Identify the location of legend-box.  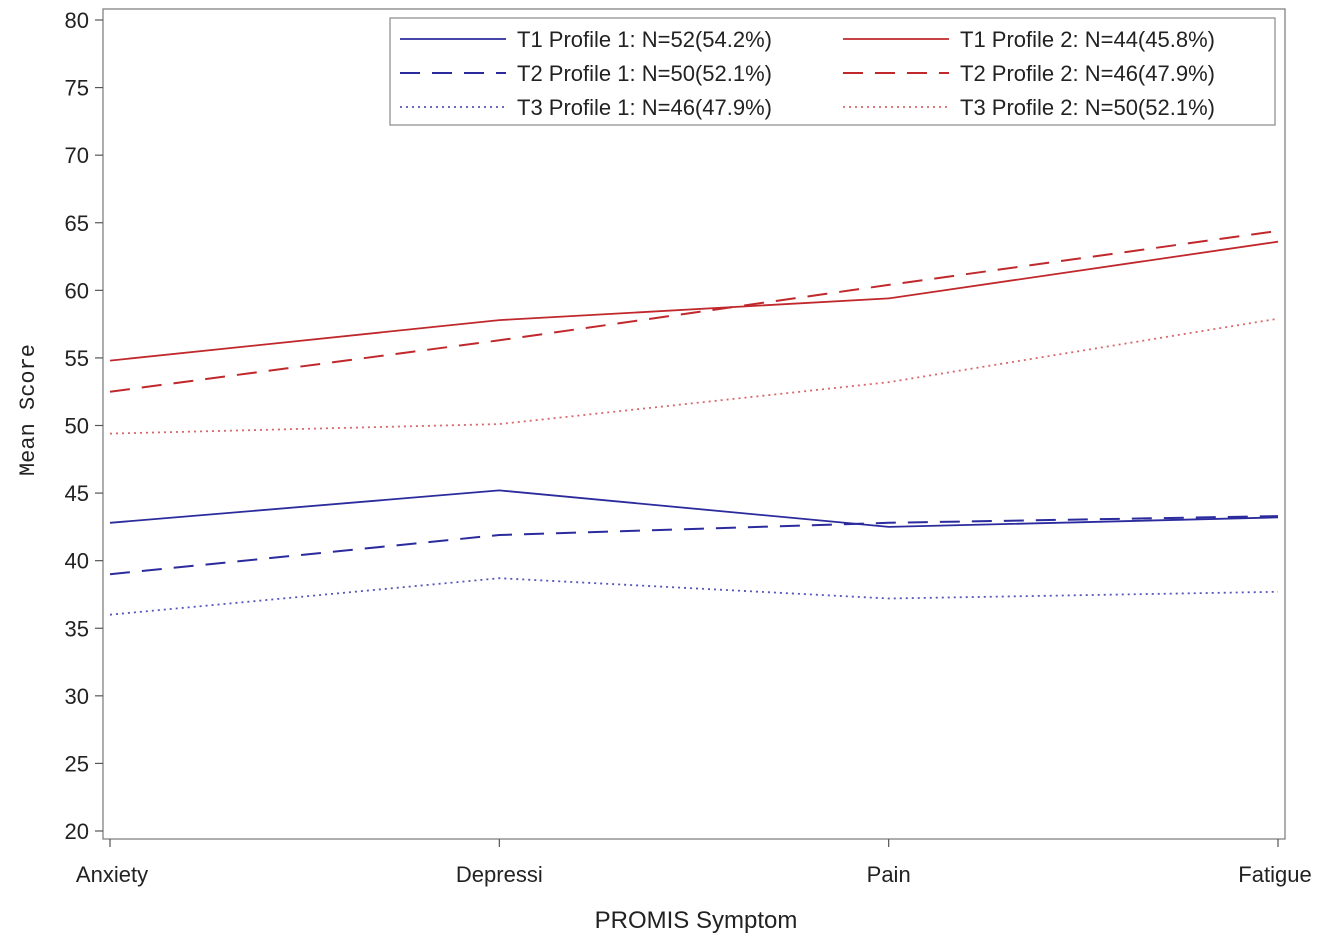
(832, 71).